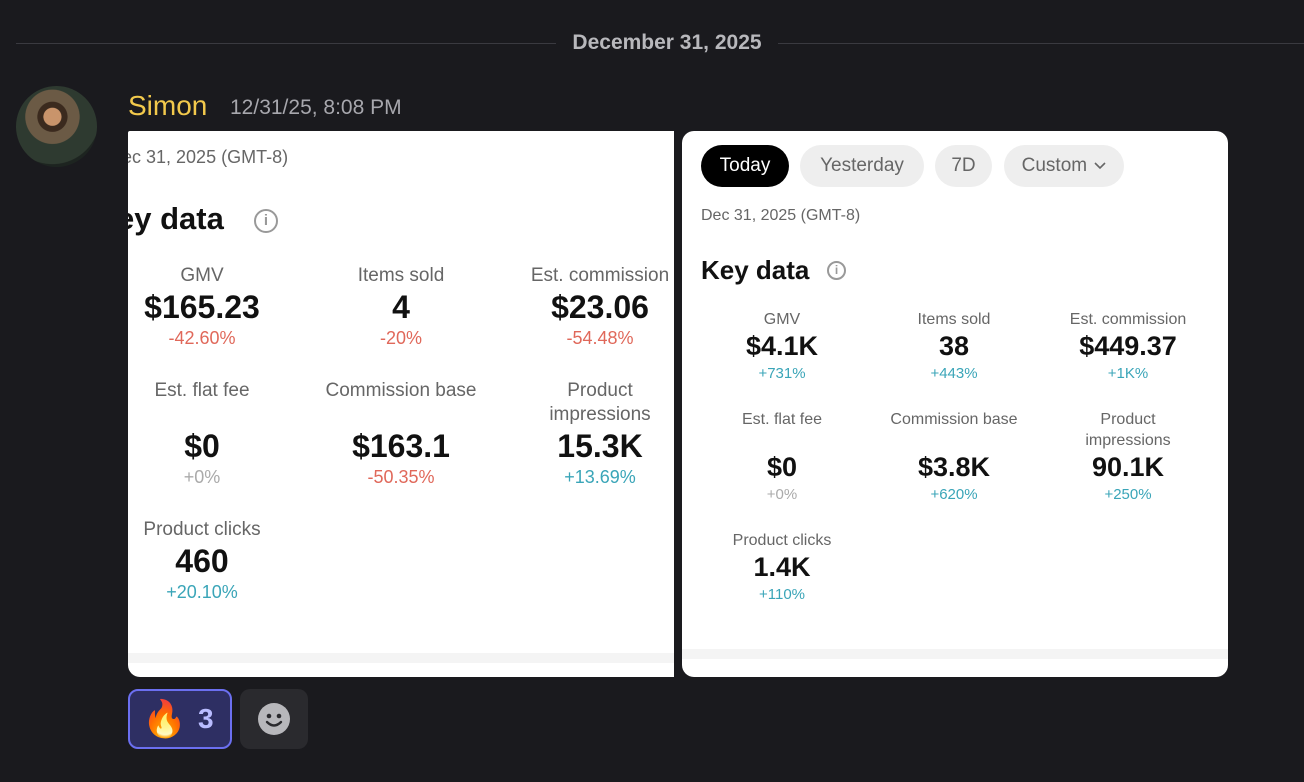  I want to click on reaction-fire: 🔥 3, so click(180, 719).